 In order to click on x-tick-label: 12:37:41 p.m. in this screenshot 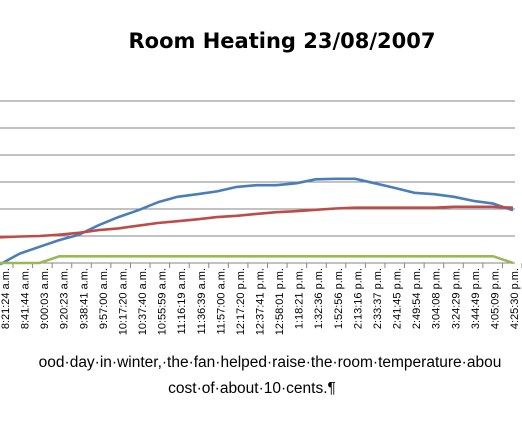, I will do `click(261, 301)`.